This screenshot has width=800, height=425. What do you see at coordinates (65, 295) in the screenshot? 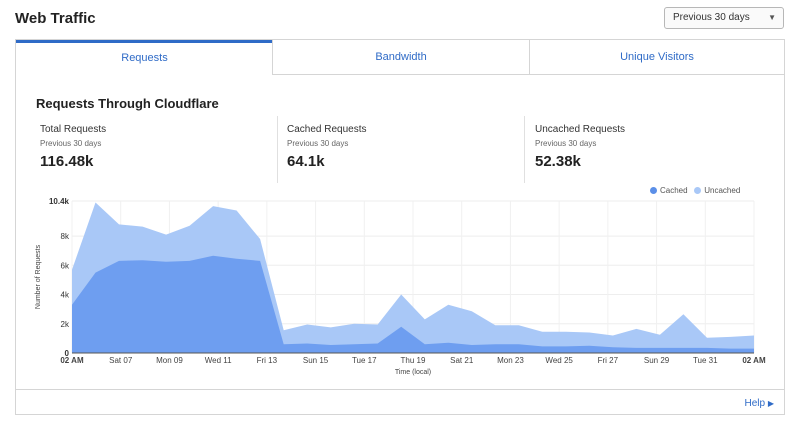
I see `y-tick-label: 4k` at bounding box center [65, 295].